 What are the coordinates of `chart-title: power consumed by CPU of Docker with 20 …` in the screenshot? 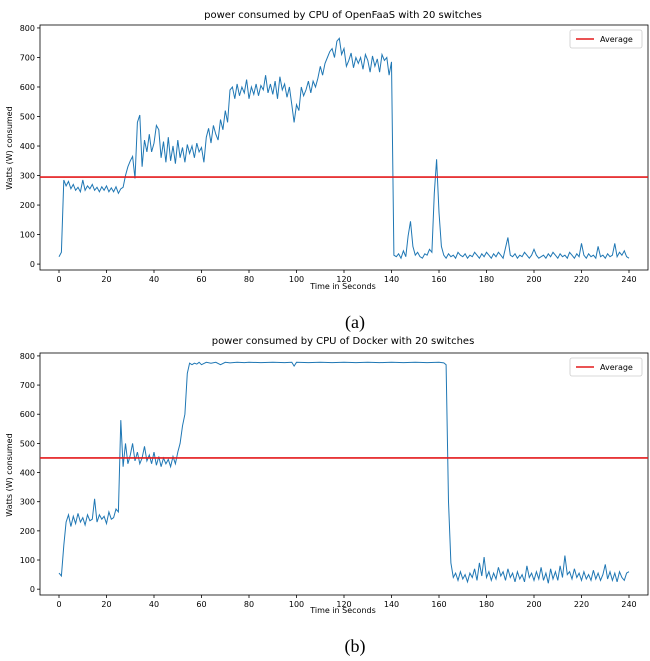 It's located at (343, 341).